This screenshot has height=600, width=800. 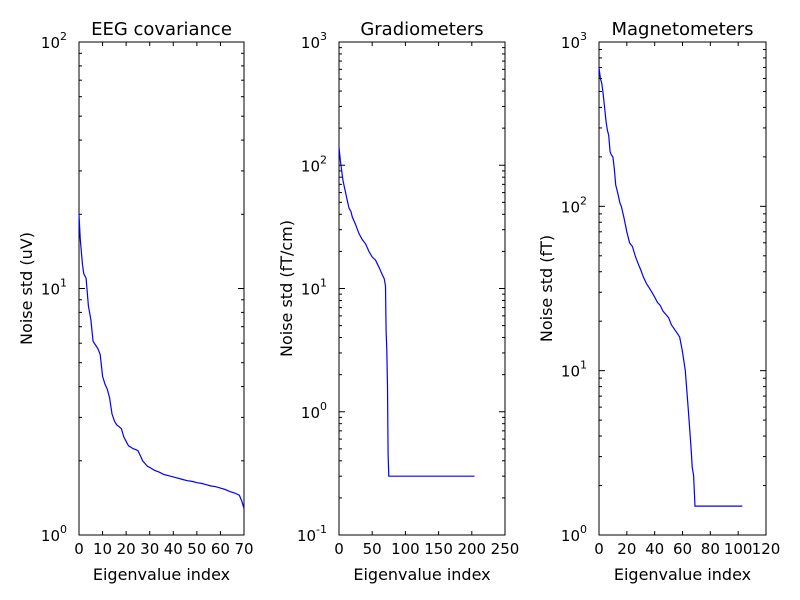 I want to click on y-tick-exponent: -1, so click(x=321, y=529).